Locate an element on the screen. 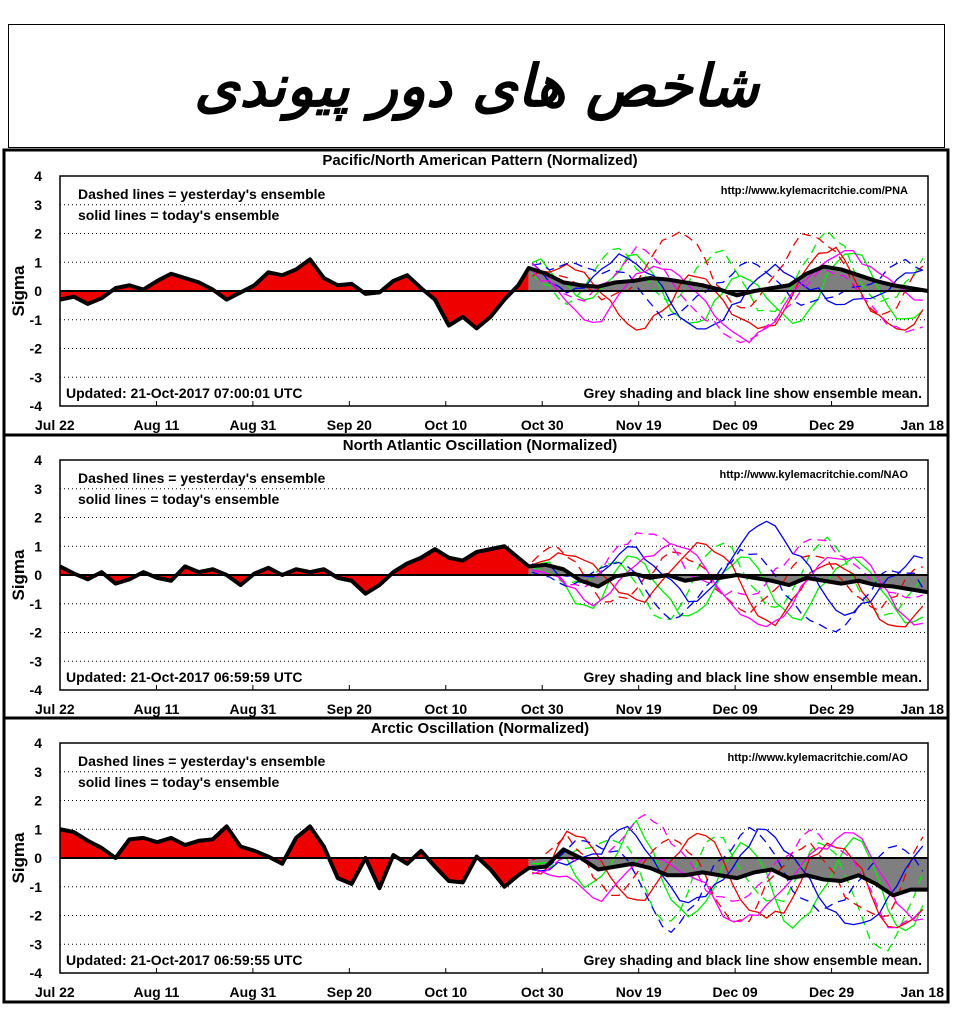  ensemble-mean-fill is located at coordinates (728, 281).